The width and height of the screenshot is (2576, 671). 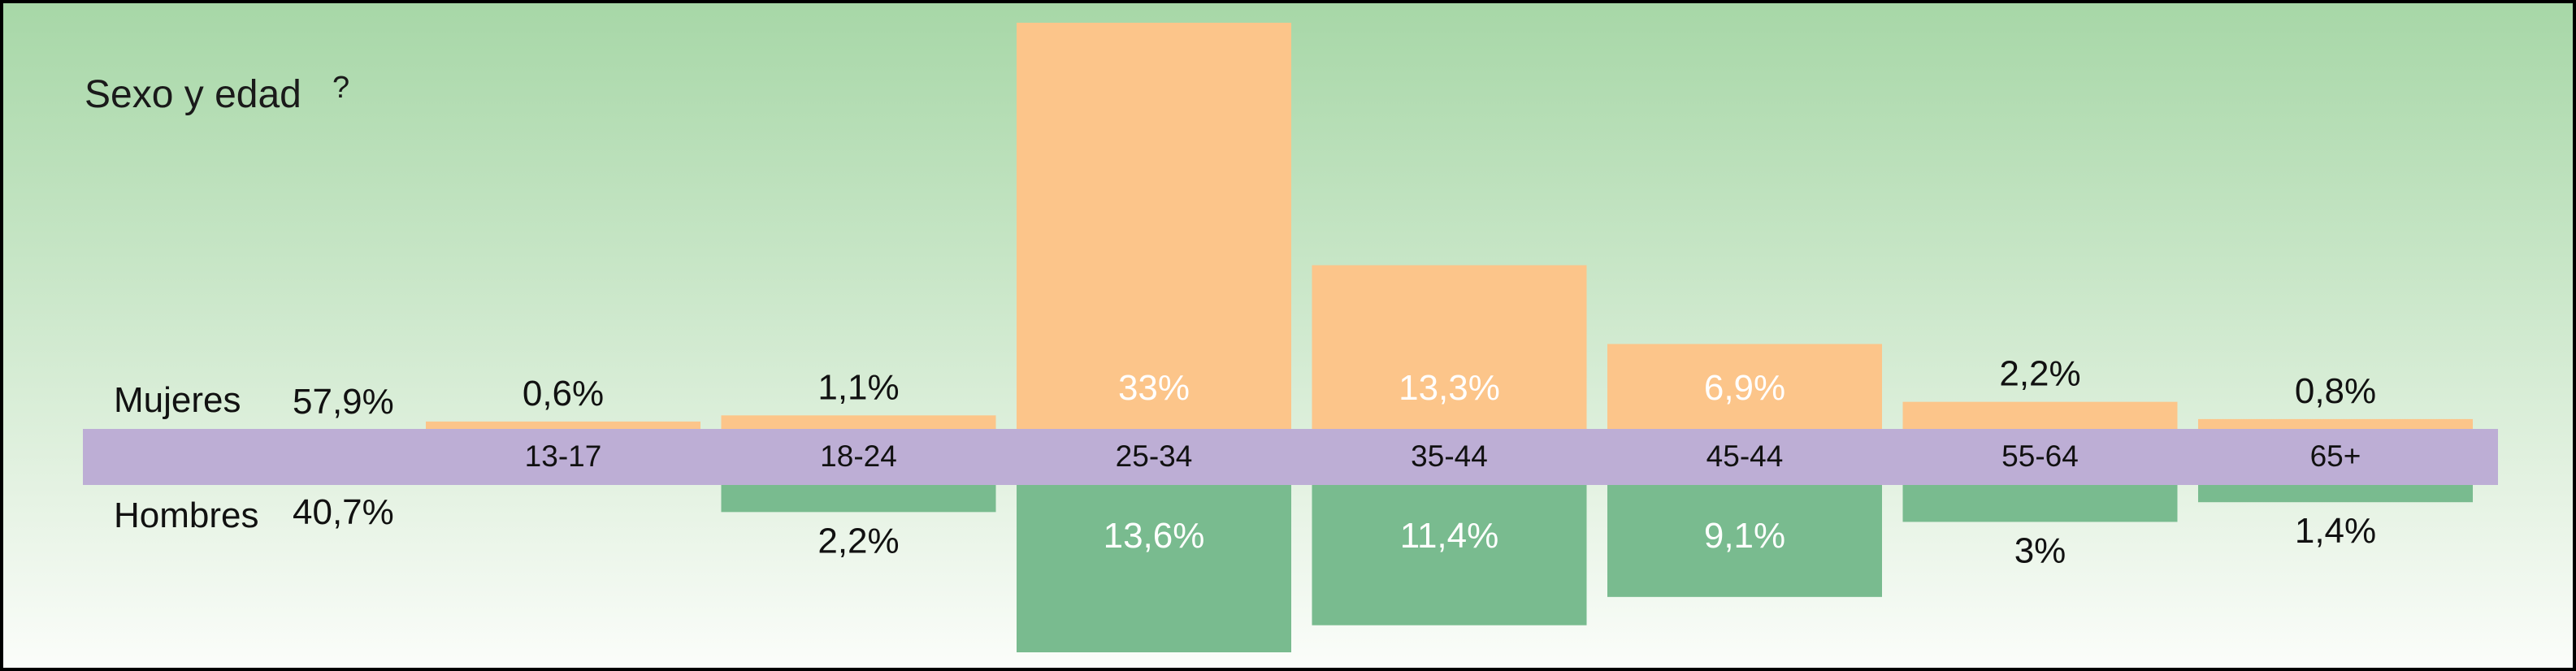 I want to click on bar-hombres-65+, so click(x=2335, y=494).